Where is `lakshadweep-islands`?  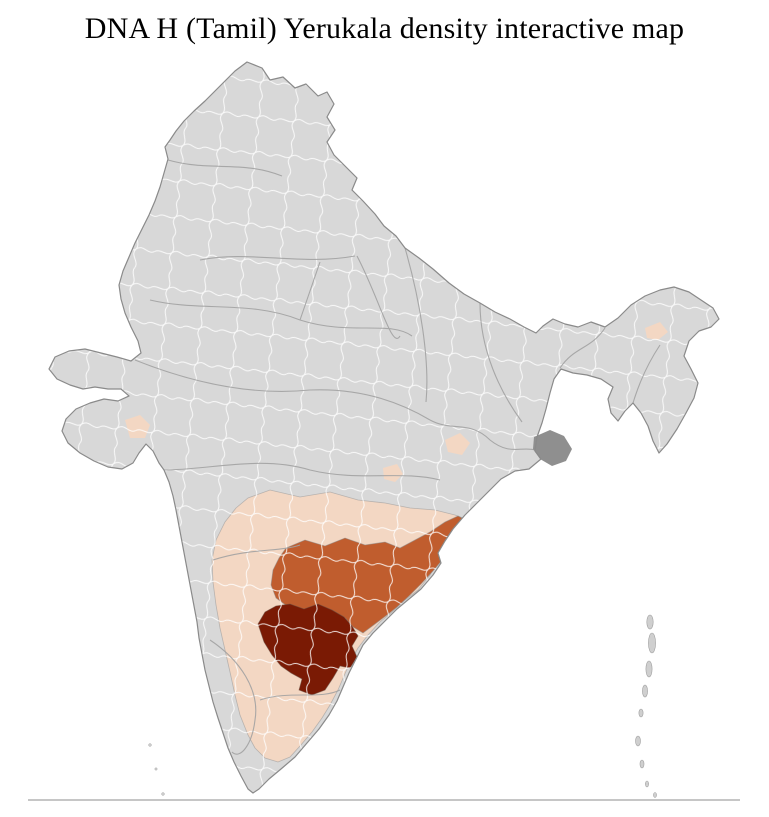 lakshadweep-islands is located at coordinates (156, 769).